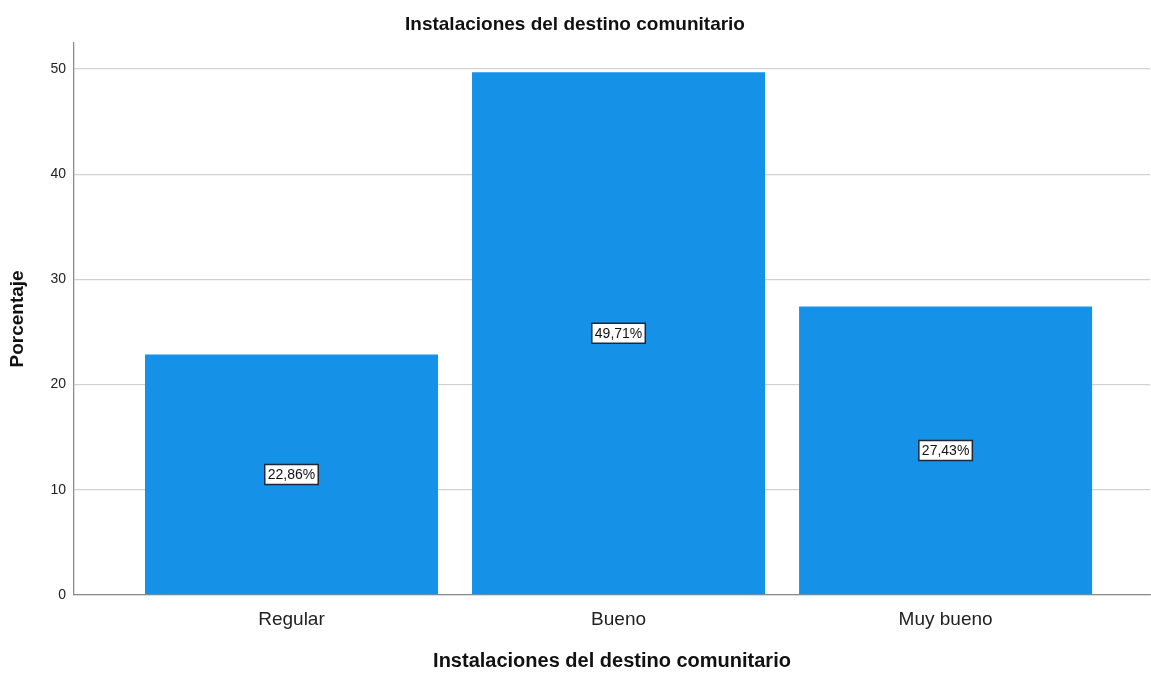 The height and width of the screenshot is (673, 1151). I want to click on y-axis-title: Porcentaje, so click(16, 319).